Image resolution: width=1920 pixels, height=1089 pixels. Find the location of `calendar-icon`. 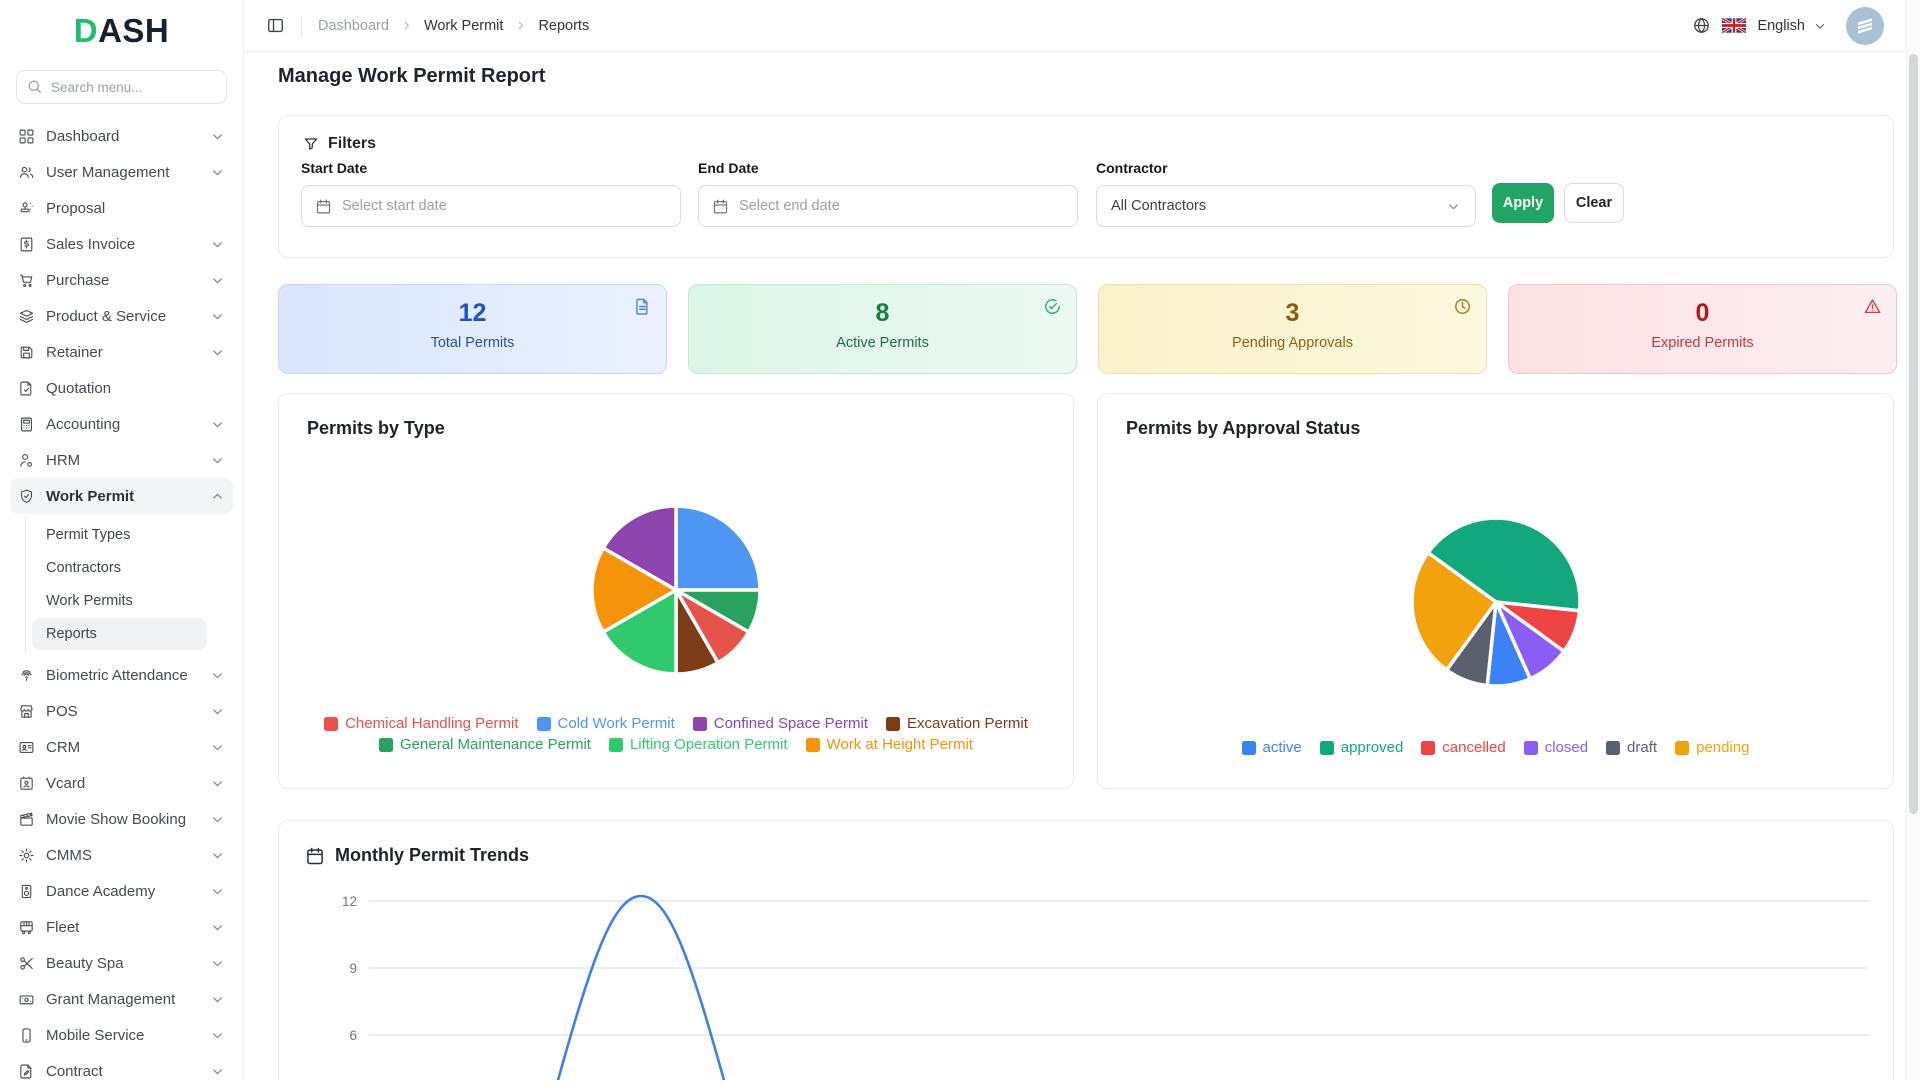

calendar-icon is located at coordinates (720, 209).